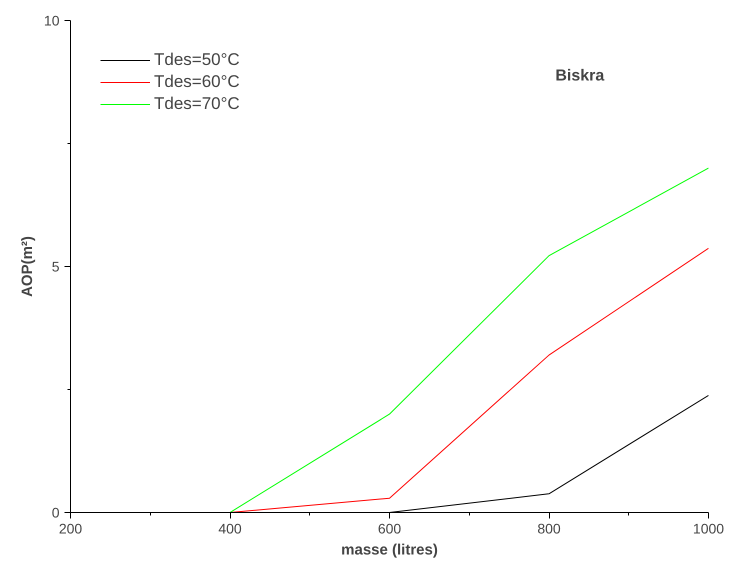 The width and height of the screenshot is (734, 572). What do you see at coordinates (56, 512) in the screenshot?
I see `y-tick-label: 0` at bounding box center [56, 512].